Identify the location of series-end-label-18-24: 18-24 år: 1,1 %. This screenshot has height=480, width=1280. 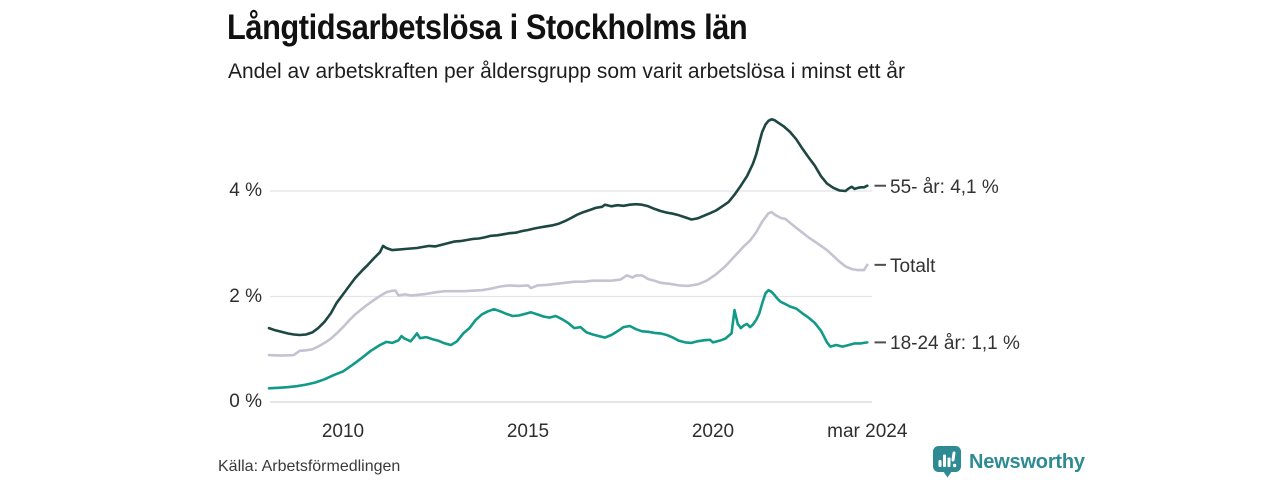
(955, 344).